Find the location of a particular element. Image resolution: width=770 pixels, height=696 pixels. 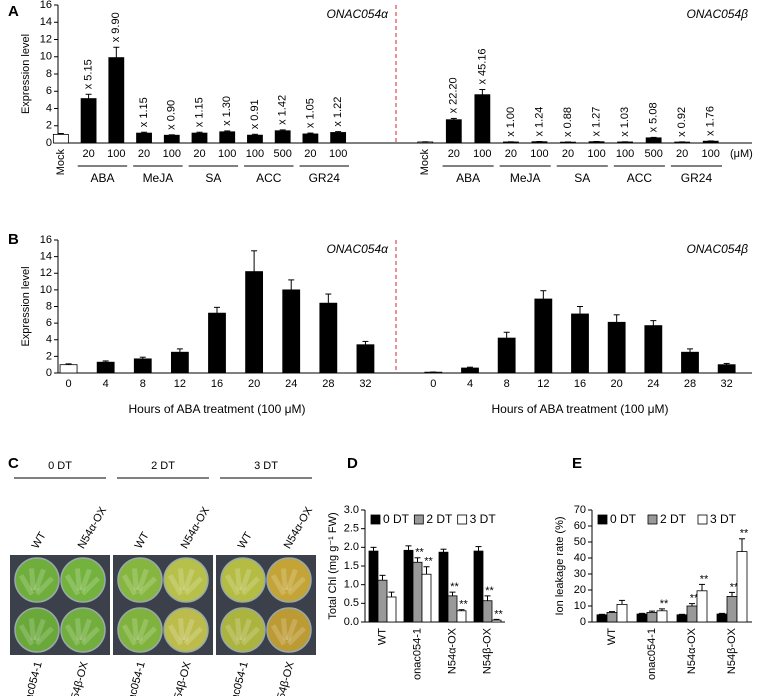

column-label: 0 DT is located at coordinates (60, 466).